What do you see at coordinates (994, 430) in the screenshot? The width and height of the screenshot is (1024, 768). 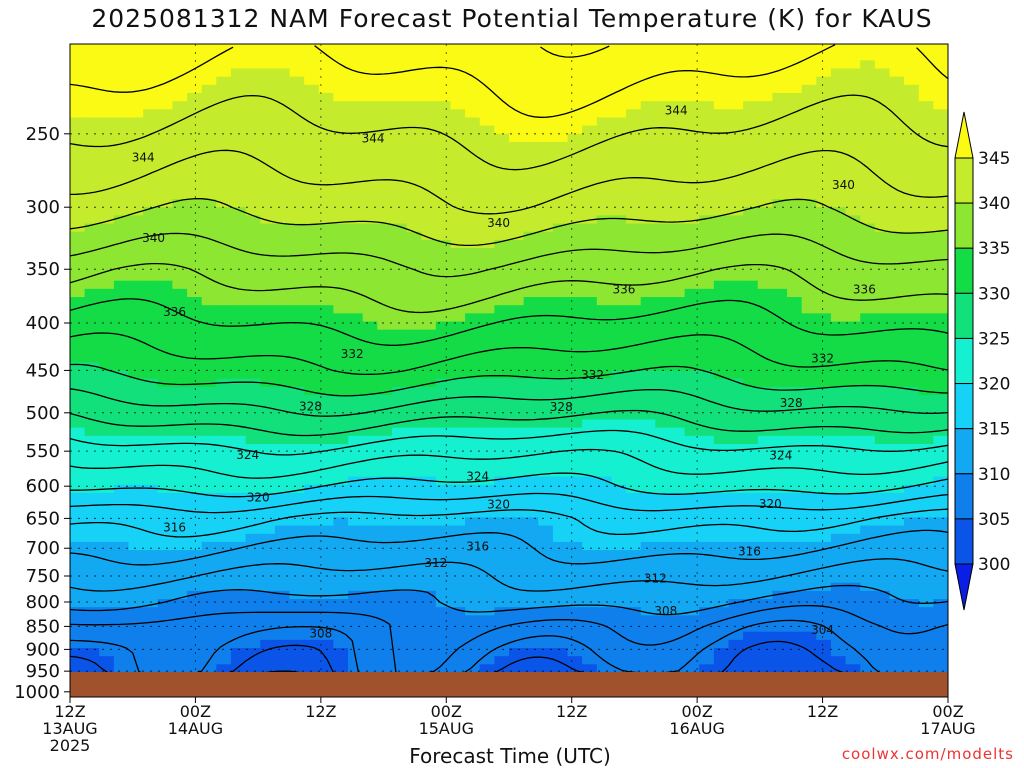 I see `colorbar-label: 315` at bounding box center [994, 430].